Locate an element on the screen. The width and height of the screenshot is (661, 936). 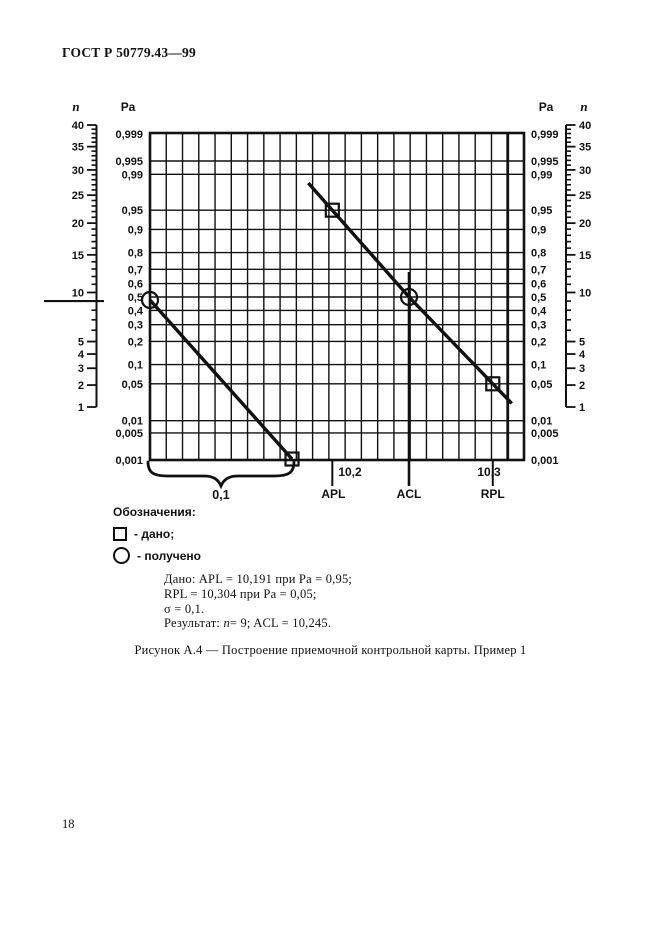
pa-tick-label-right: 0,3 is located at coordinates (538, 326).